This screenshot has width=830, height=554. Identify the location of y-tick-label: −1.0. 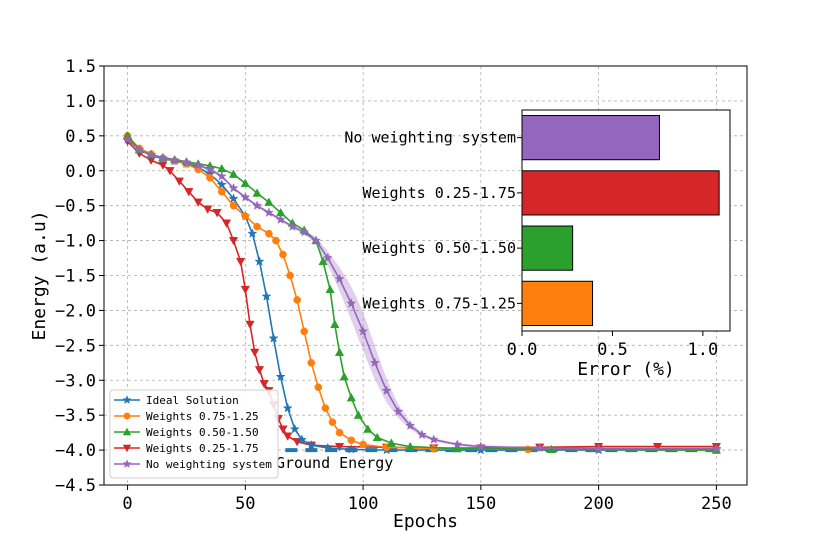
(75, 242).